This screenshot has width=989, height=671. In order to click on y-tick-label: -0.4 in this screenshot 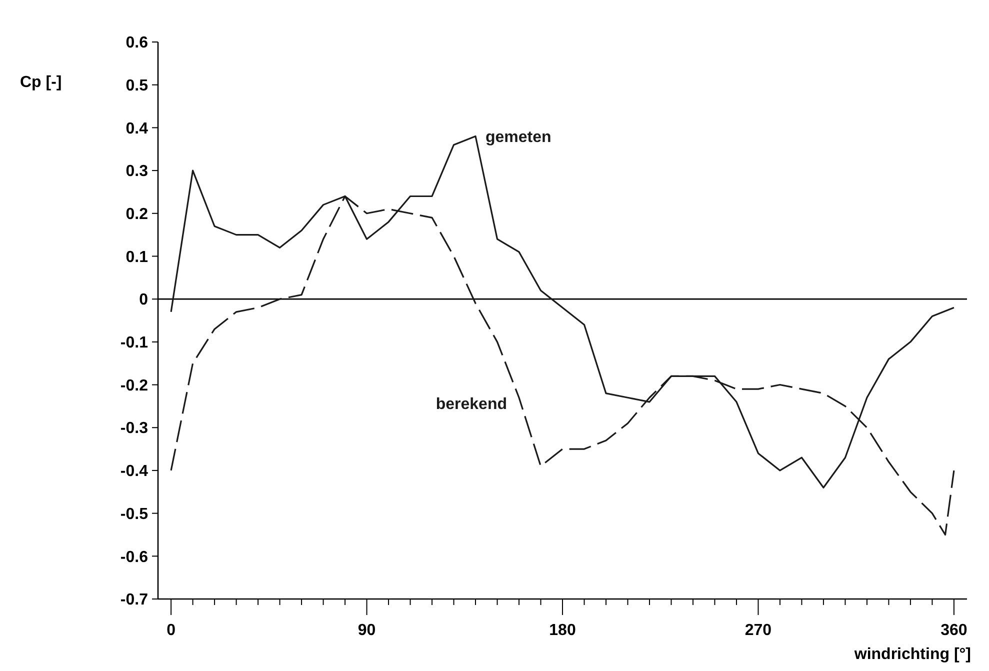, I will do `click(134, 471)`.